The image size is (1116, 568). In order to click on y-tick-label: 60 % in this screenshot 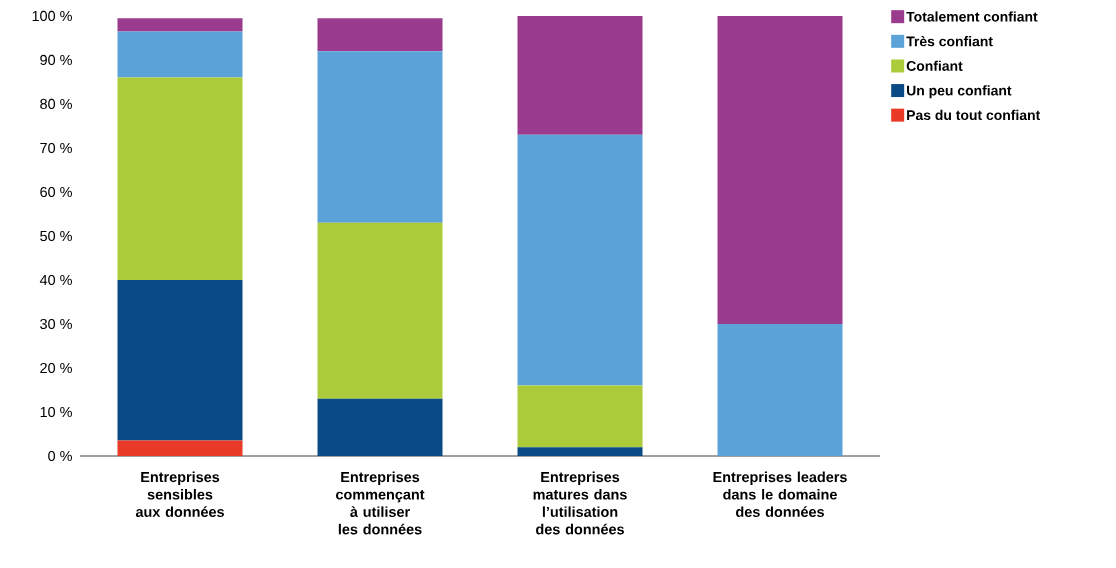, I will do `click(56, 192)`.